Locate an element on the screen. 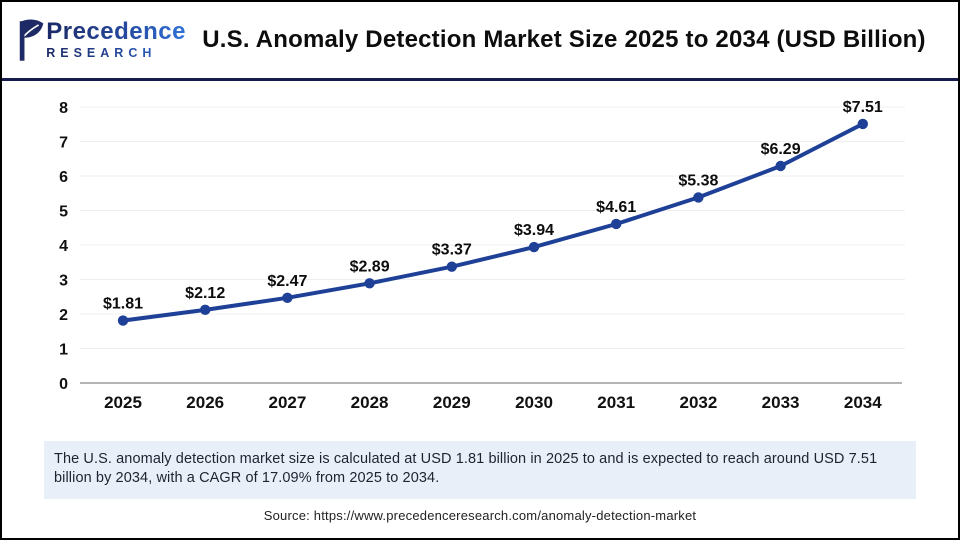  x-axis-year-label: 2031 is located at coordinates (616, 402).